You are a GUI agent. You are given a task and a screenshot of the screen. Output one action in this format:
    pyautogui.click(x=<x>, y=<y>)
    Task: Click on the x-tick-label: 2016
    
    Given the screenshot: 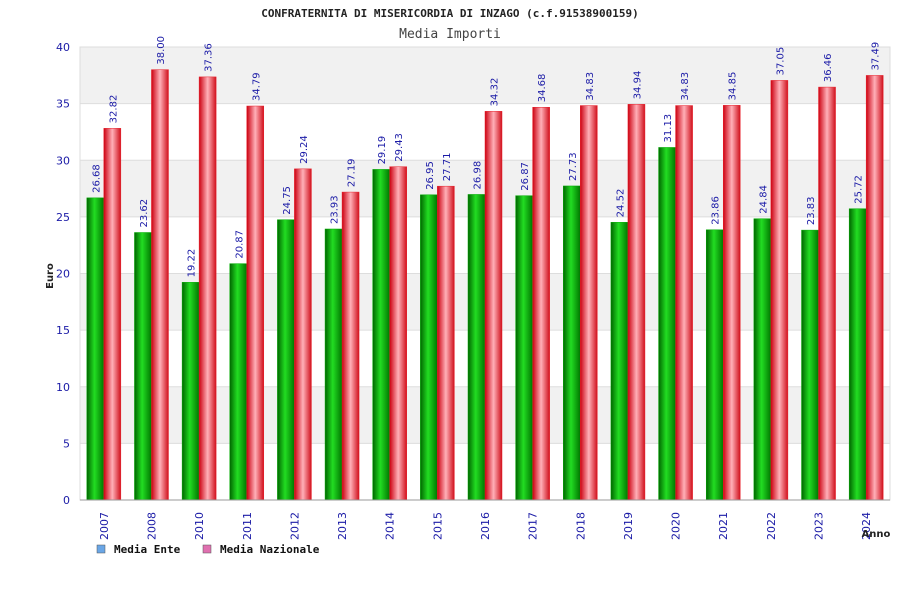 What is the action you would take?
    pyautogui.click(x=485, y=526)
    